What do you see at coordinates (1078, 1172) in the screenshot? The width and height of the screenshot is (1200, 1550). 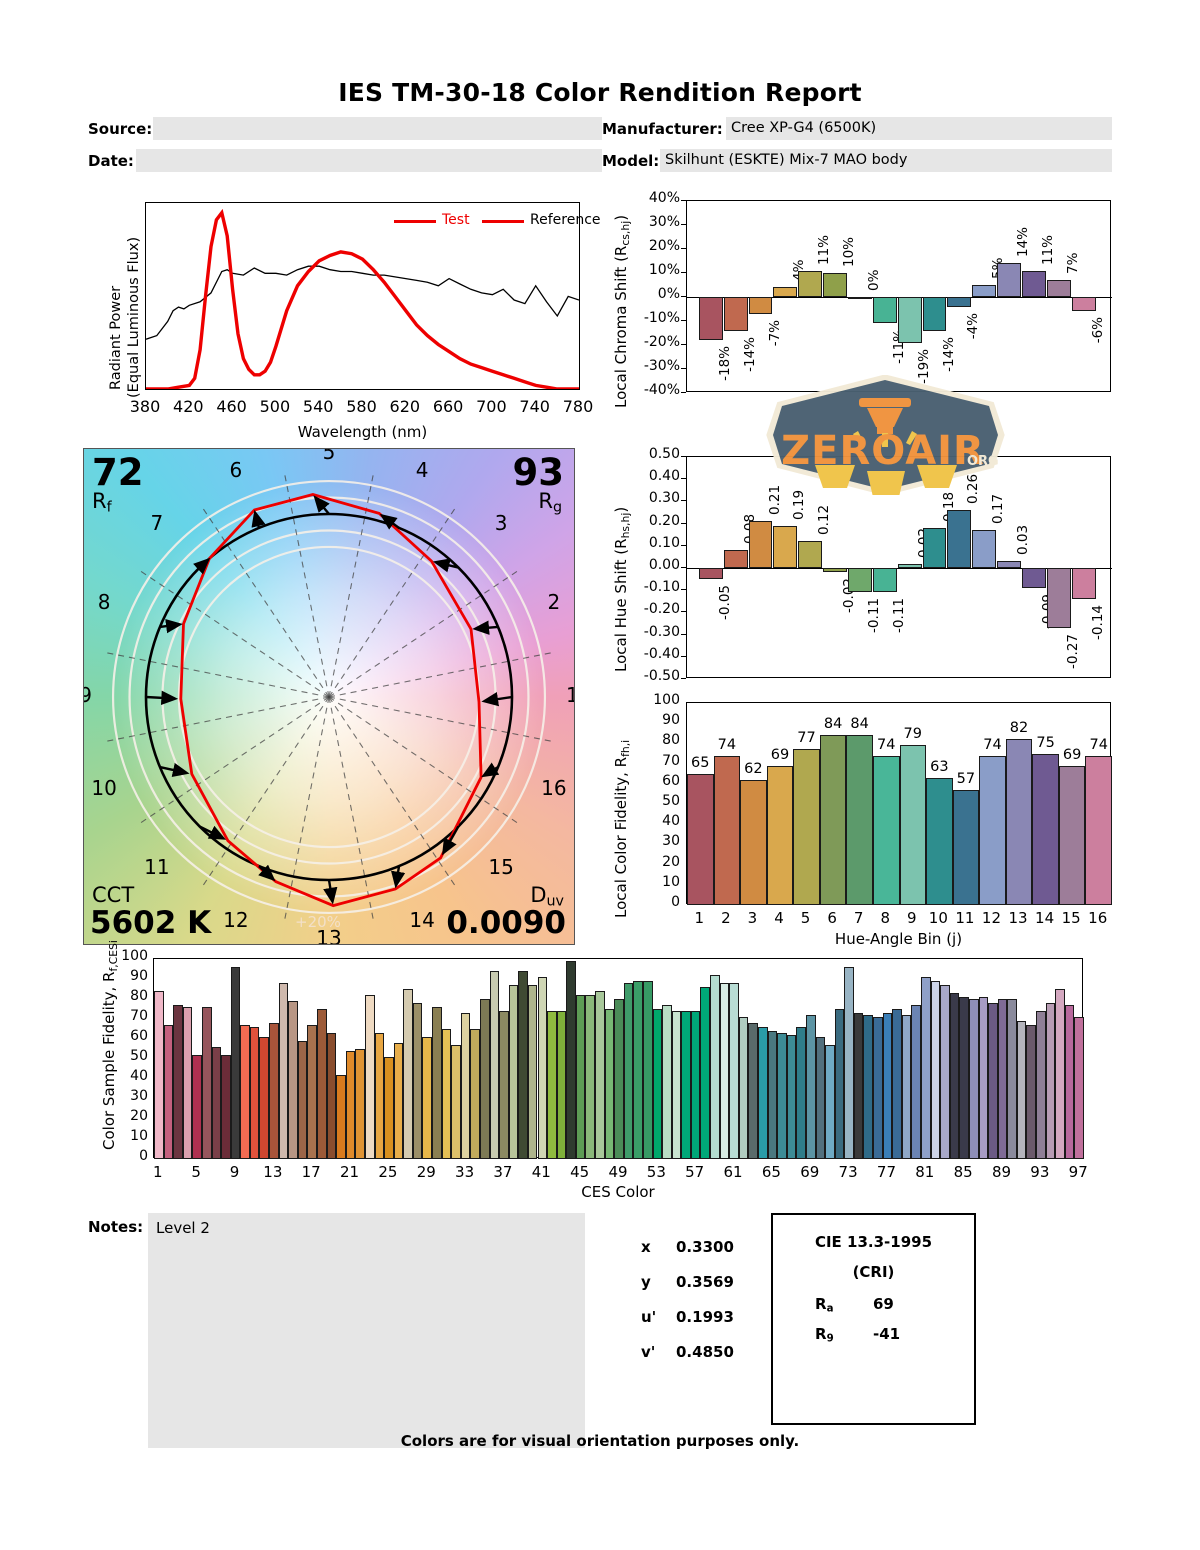 I see `x-tick: 97` at bounding box center [1078, 1172].